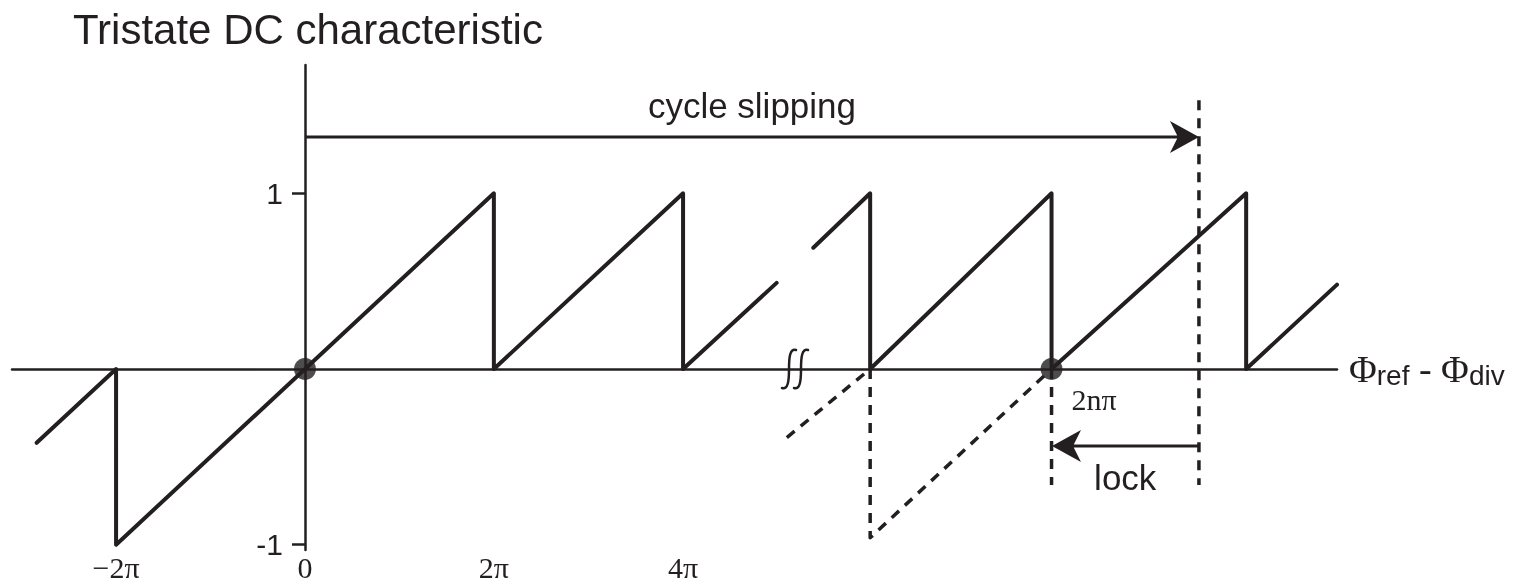 The image size is (1528, 583). What do you see at coordinates (493, 566) in the screenshot?
I see `x-tick-label: 2π` at bounding box center [493, 566].